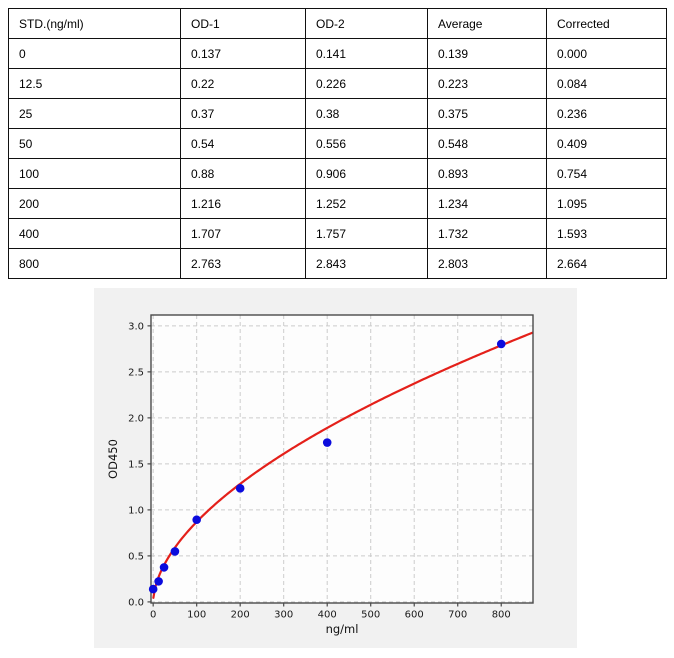  I want to click on table-cell: 0.226, so click(366, 83).